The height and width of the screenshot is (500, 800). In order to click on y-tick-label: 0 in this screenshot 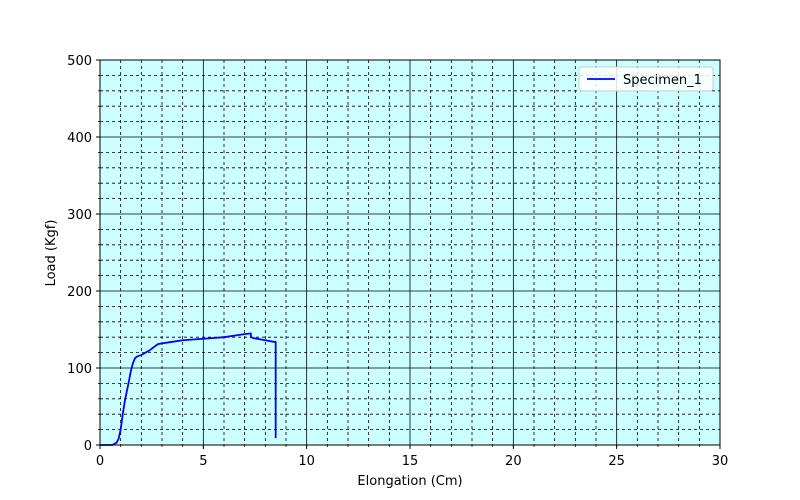, I will do `click(88, 446)`.